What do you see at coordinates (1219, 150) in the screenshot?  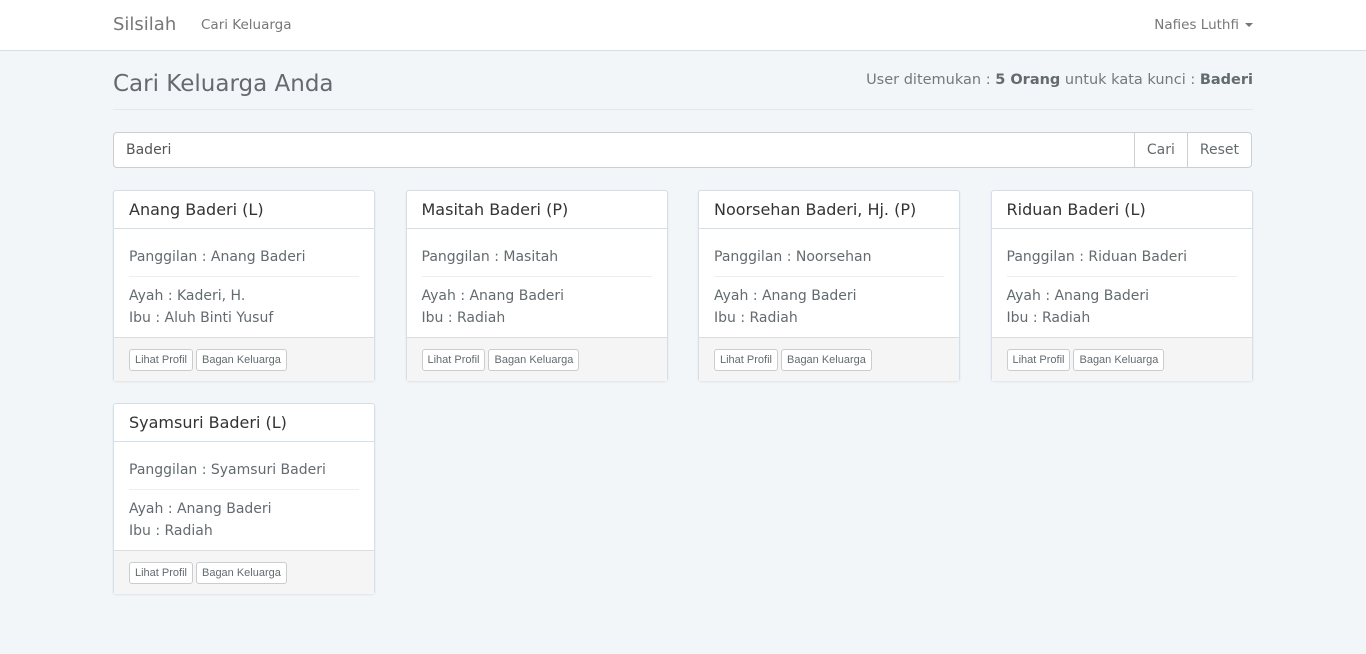 I see `reset-button: Reset` at bounding box center [1219, 150].